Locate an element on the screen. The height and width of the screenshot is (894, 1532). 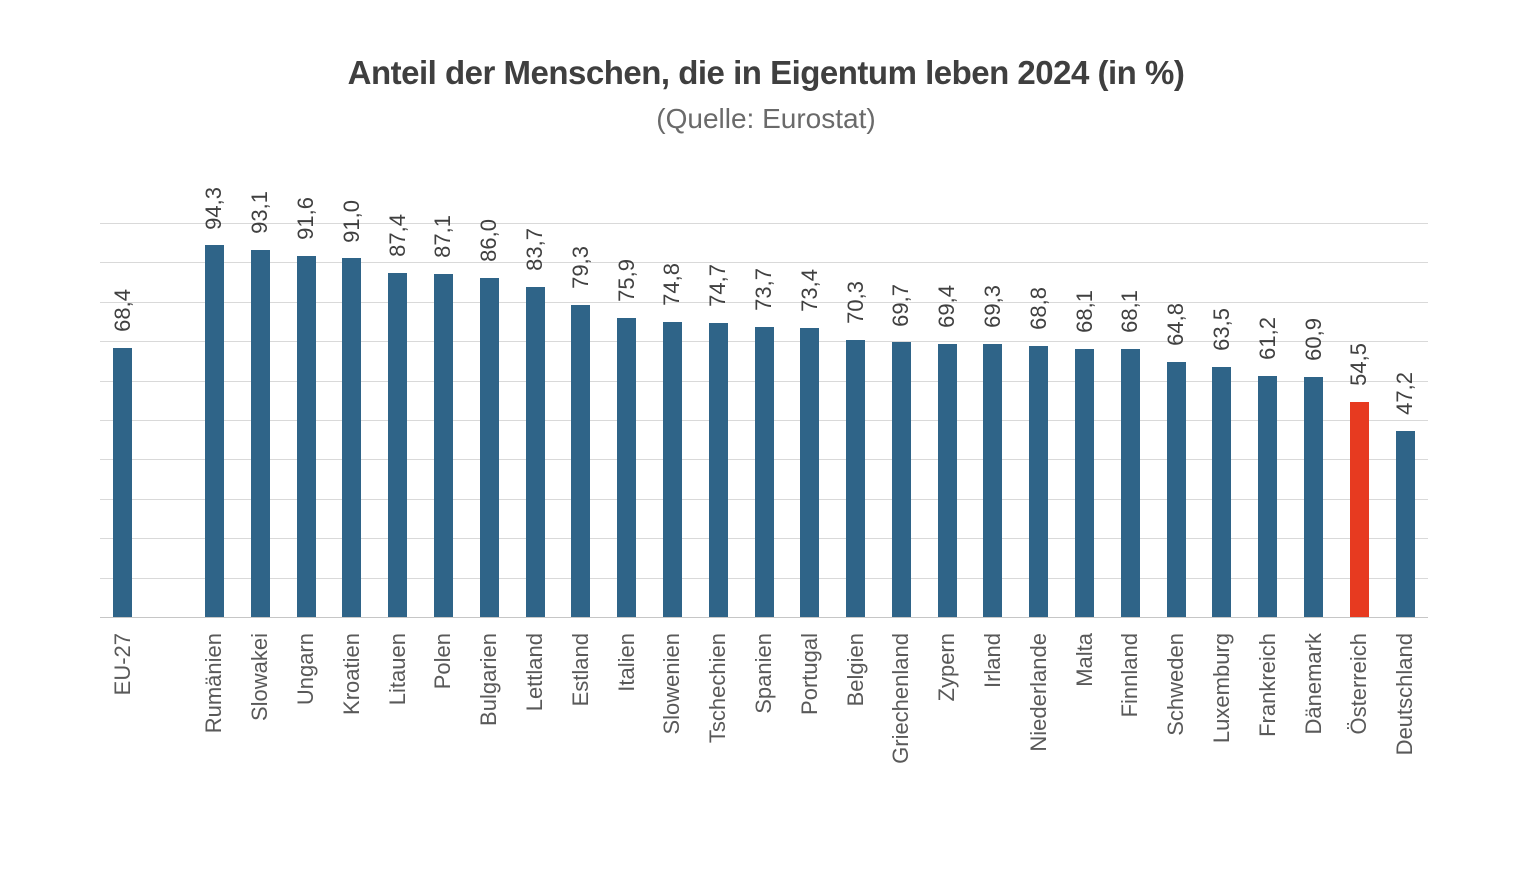
bar-ungarn is located at coordinates (306, 436).